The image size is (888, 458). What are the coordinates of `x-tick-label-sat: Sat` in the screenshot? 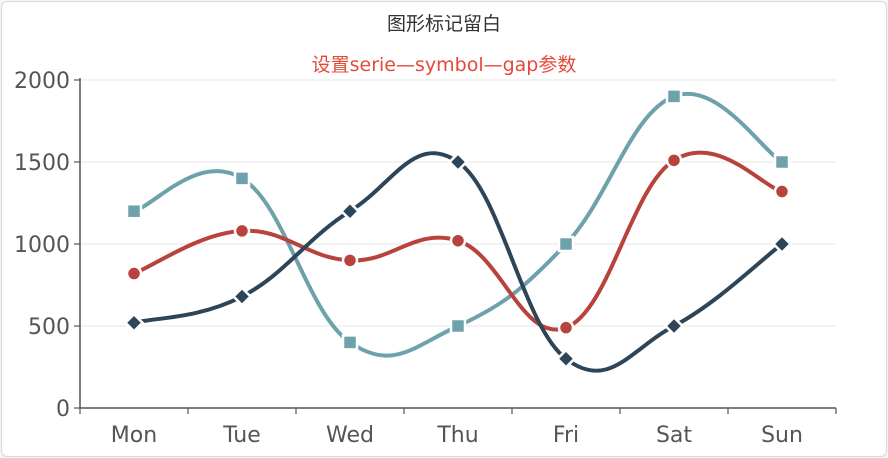 It's located at (674, 435).